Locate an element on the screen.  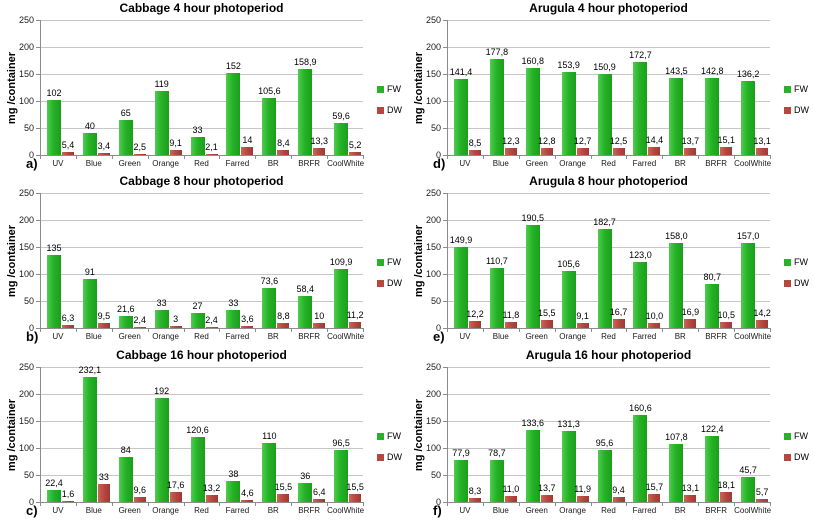
dw-value-label: 18,1 is located at coordinates (726, 485).